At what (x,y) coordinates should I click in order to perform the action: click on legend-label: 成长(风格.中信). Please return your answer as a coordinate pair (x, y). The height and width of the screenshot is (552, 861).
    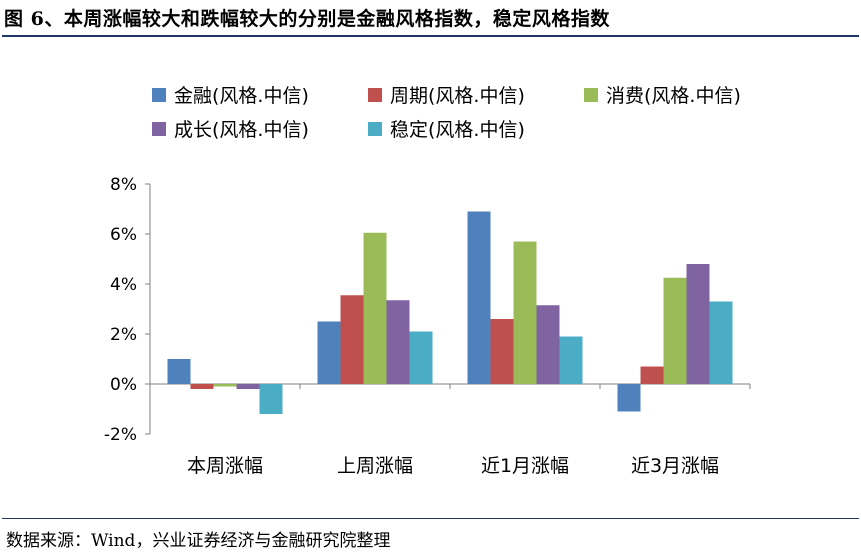
    Looking at the image, I should click on (241, 130).